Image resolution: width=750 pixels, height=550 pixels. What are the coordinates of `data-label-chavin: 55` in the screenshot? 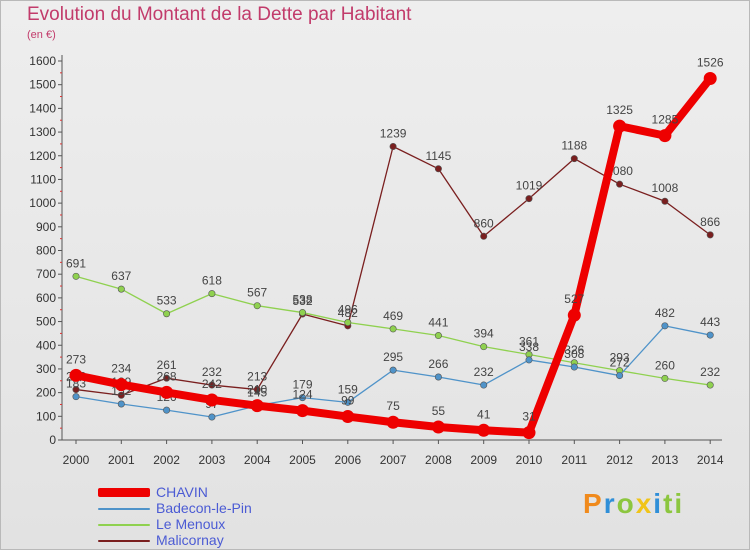 It's located at (439, 411).